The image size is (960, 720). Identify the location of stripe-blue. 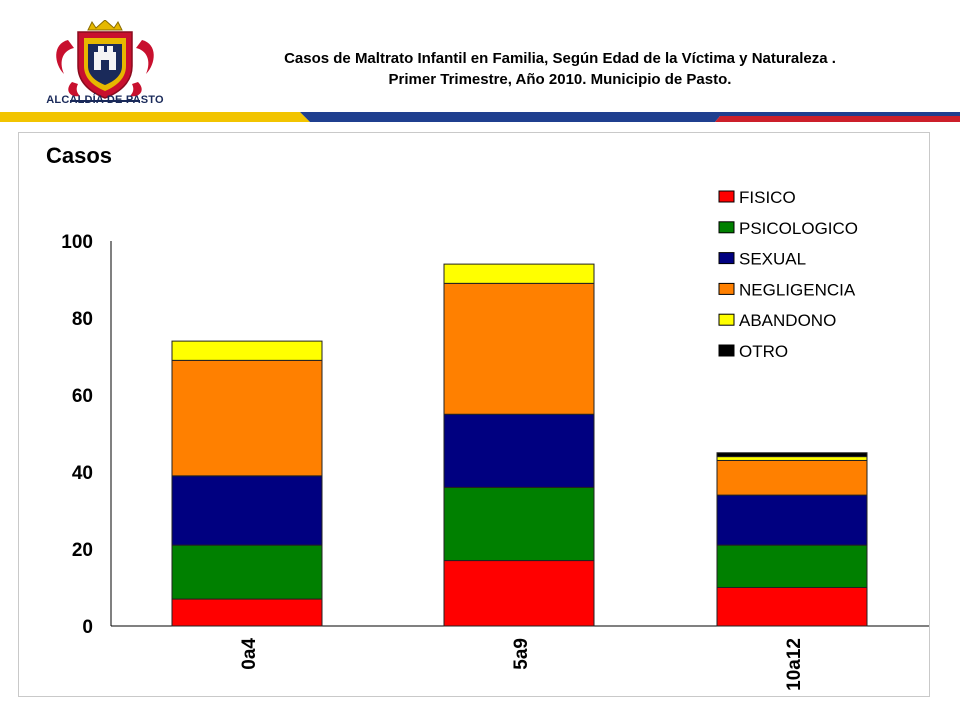
(630, 117).